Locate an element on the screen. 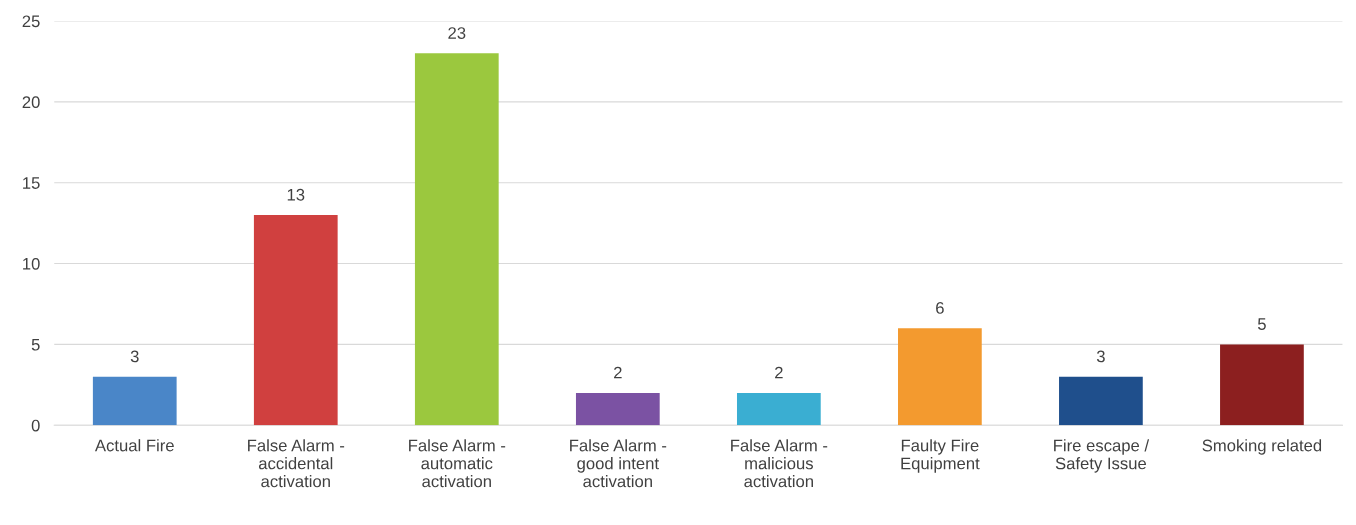 This screenshot has height=525, width=1356. x-tick-label: Faulty Fire Equipment is located at coordinates (940, 456).